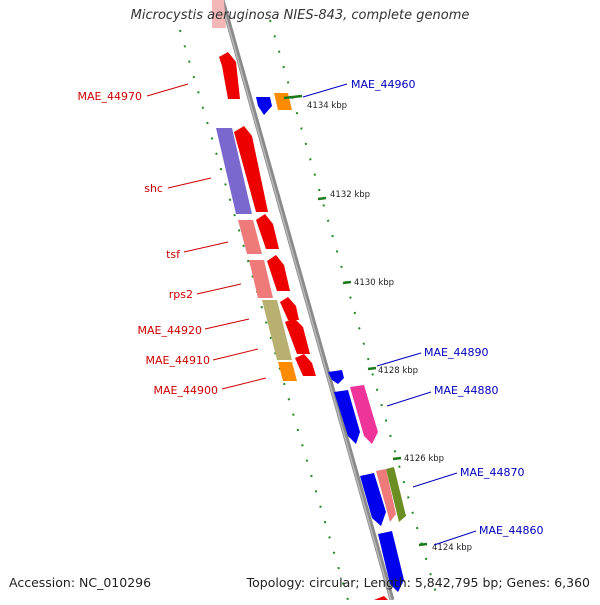 The image size is (600, 605). I want to click on tick-label-4130: 4130 kbp, so click(374, 283).